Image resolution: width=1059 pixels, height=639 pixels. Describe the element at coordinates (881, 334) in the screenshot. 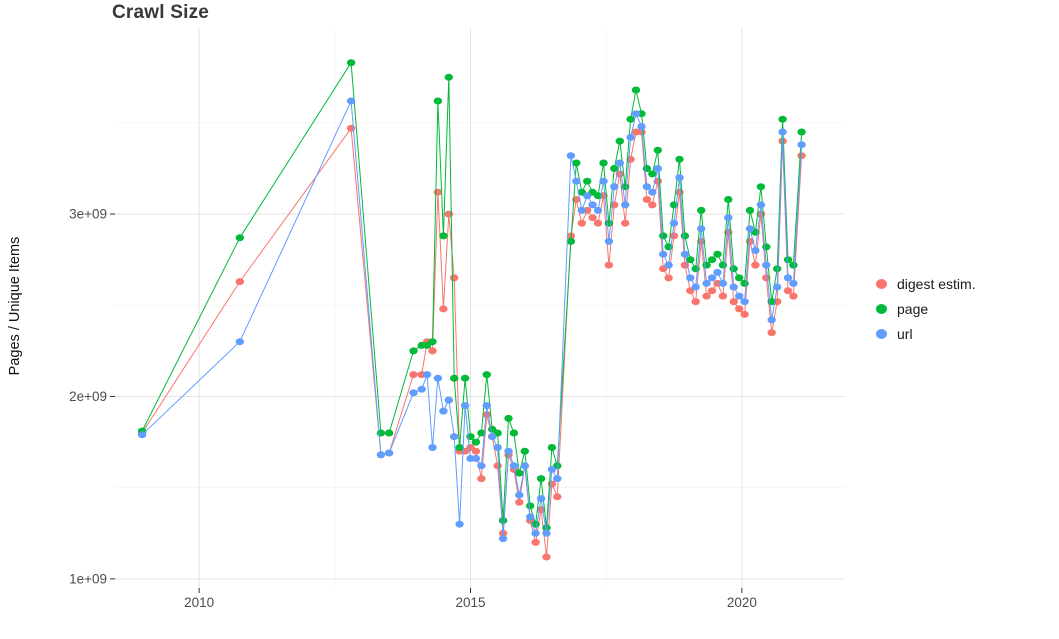

I see `legend-dot-url-icon` at that location.